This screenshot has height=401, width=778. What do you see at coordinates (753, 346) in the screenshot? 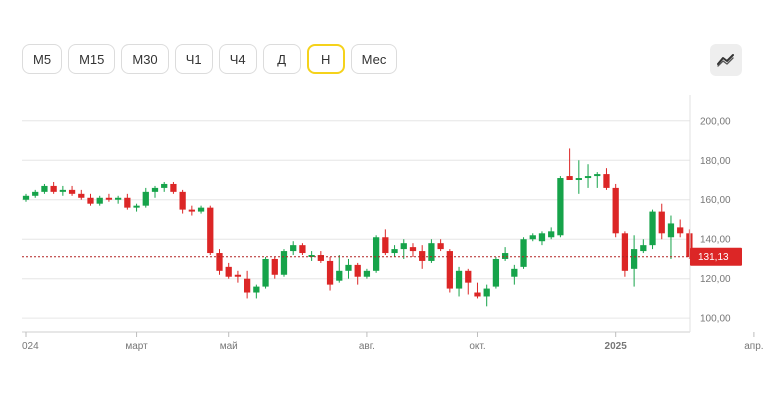
I see `x-tick-label: апр.` at bounding box center [753, 346].